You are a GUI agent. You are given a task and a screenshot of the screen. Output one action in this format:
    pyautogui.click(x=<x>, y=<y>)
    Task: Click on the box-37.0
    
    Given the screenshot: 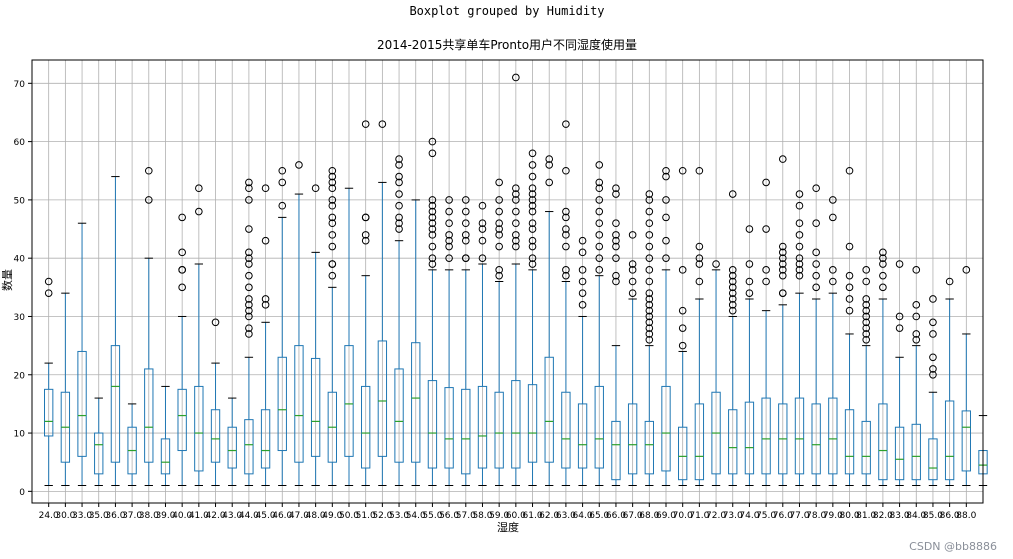 What is the action you would take?
    pyautogui.click(x=132, y=445)
    